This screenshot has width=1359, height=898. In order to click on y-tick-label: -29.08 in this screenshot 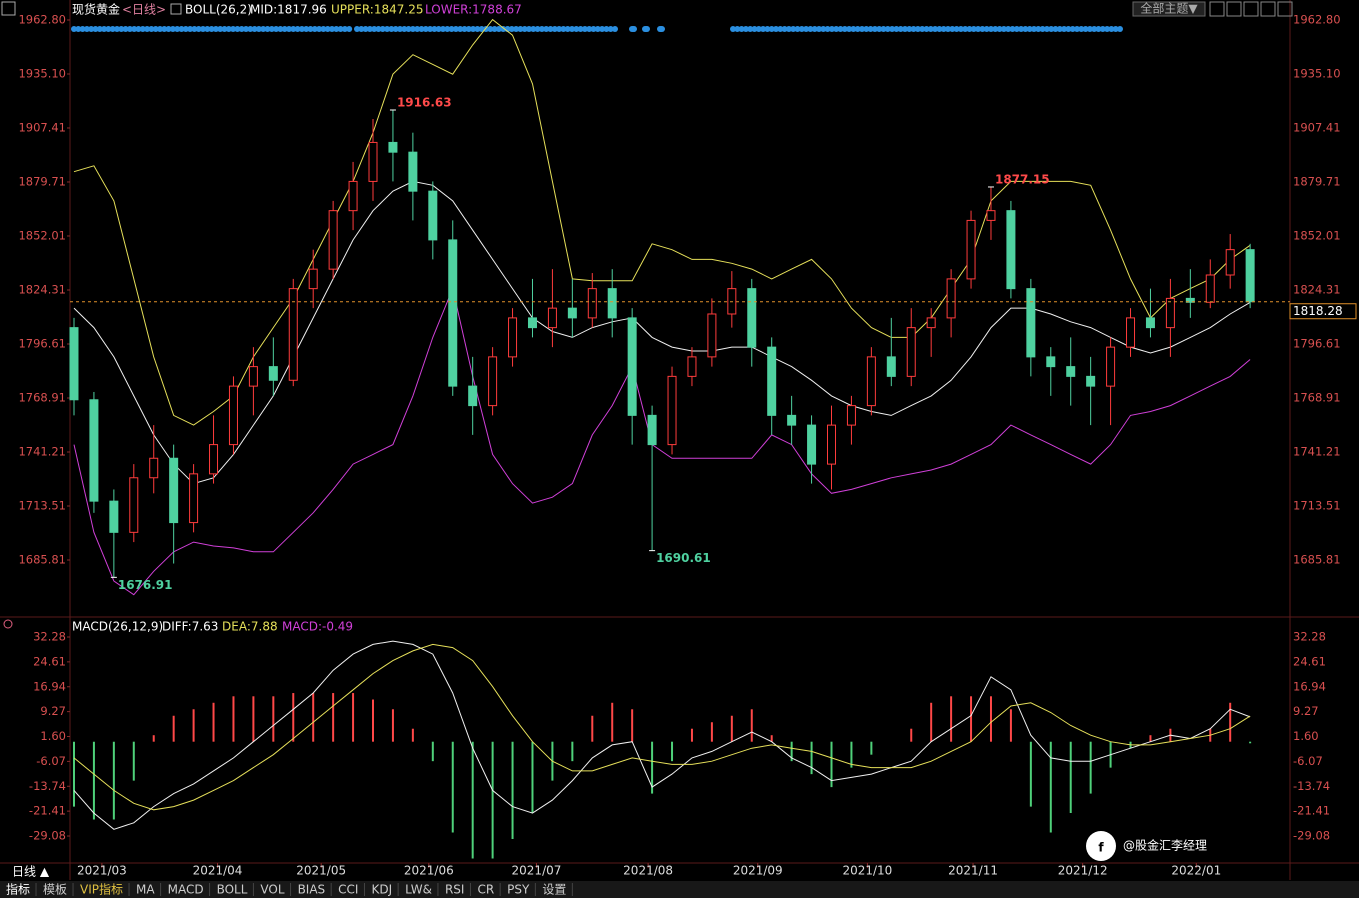, I will do `click(47, 836)`.